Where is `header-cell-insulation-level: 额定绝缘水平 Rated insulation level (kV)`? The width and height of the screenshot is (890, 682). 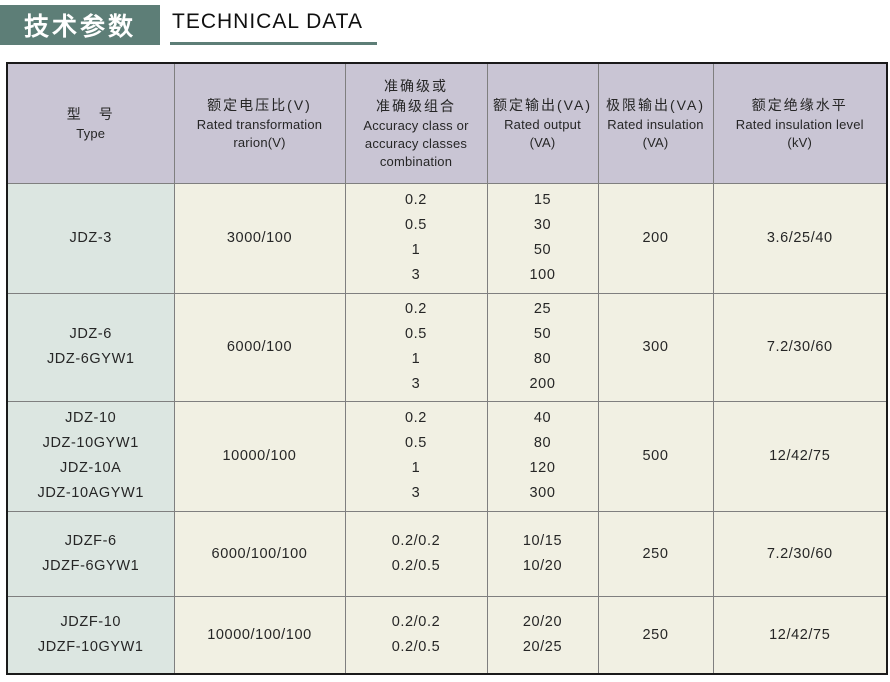
header-cell-insulation-level: 额定绝缘水平 Rated insulation level (kV) is located at coordinates (800, 123).